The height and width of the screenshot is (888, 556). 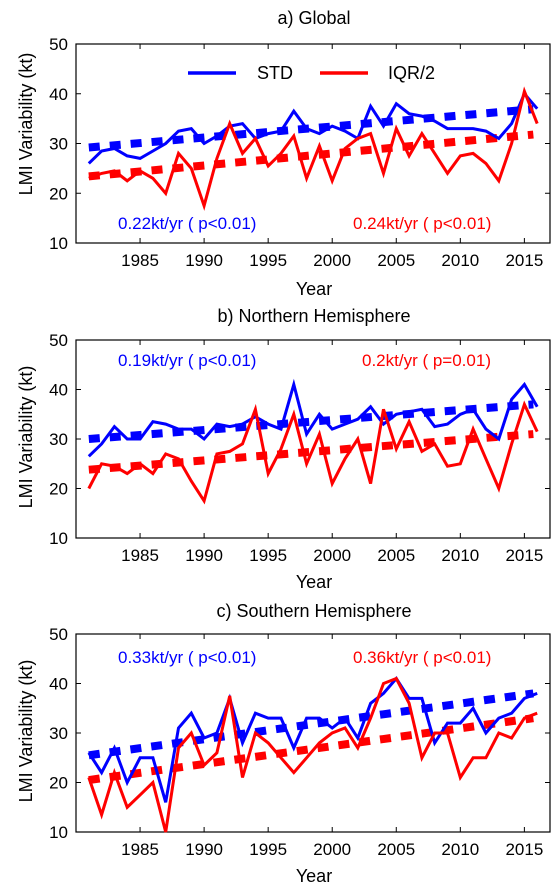 I want to click on legend: STD IQR/2, so click(x=311, y=73).